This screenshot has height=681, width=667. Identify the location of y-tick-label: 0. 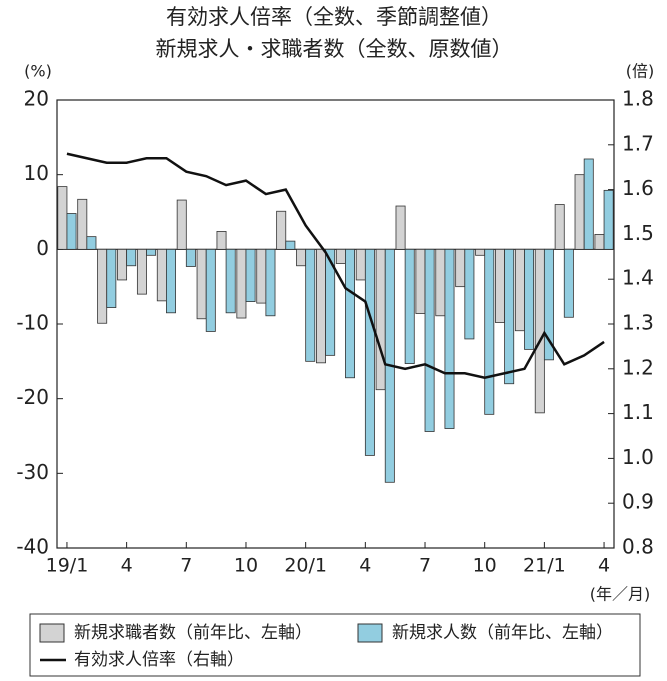
(42, 248).